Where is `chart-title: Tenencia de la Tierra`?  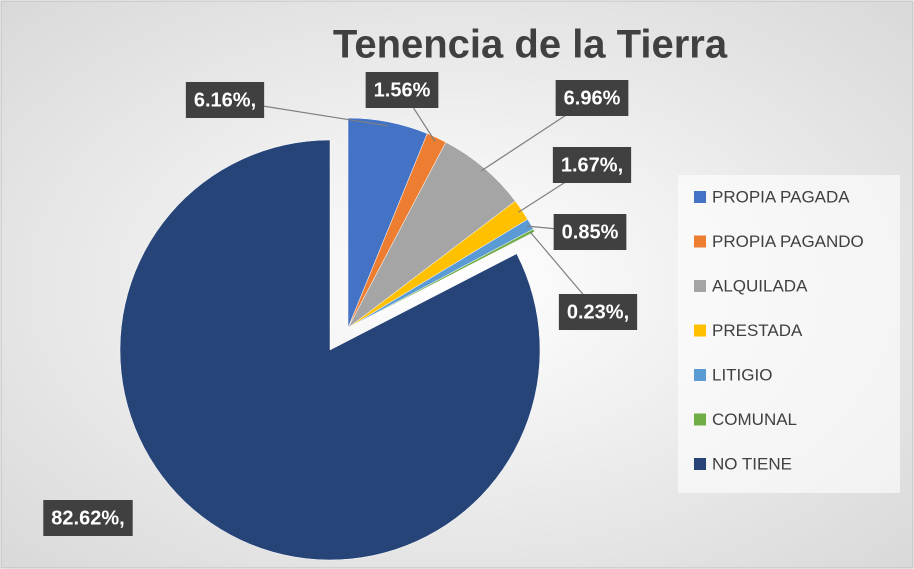 chart-title: Tenencia de la Tierra is located at coordinates (530, 45).